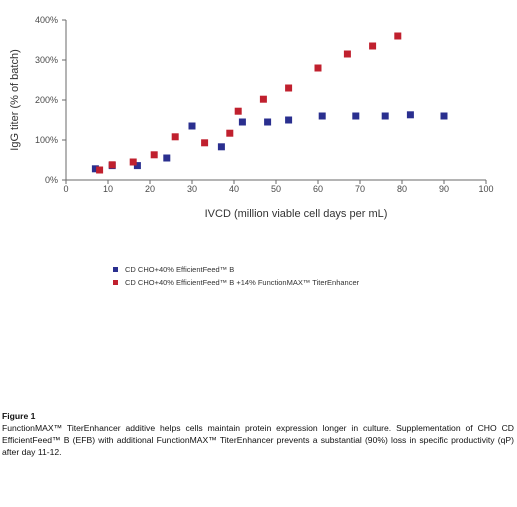 This screenshot has width=517, height=507. What do you see at coordinates (179, 269) in the screenshot?
I see `legend-label-series-1: CD CHO+40% EfficientFeed™ B` at bounding box center [179, 269].